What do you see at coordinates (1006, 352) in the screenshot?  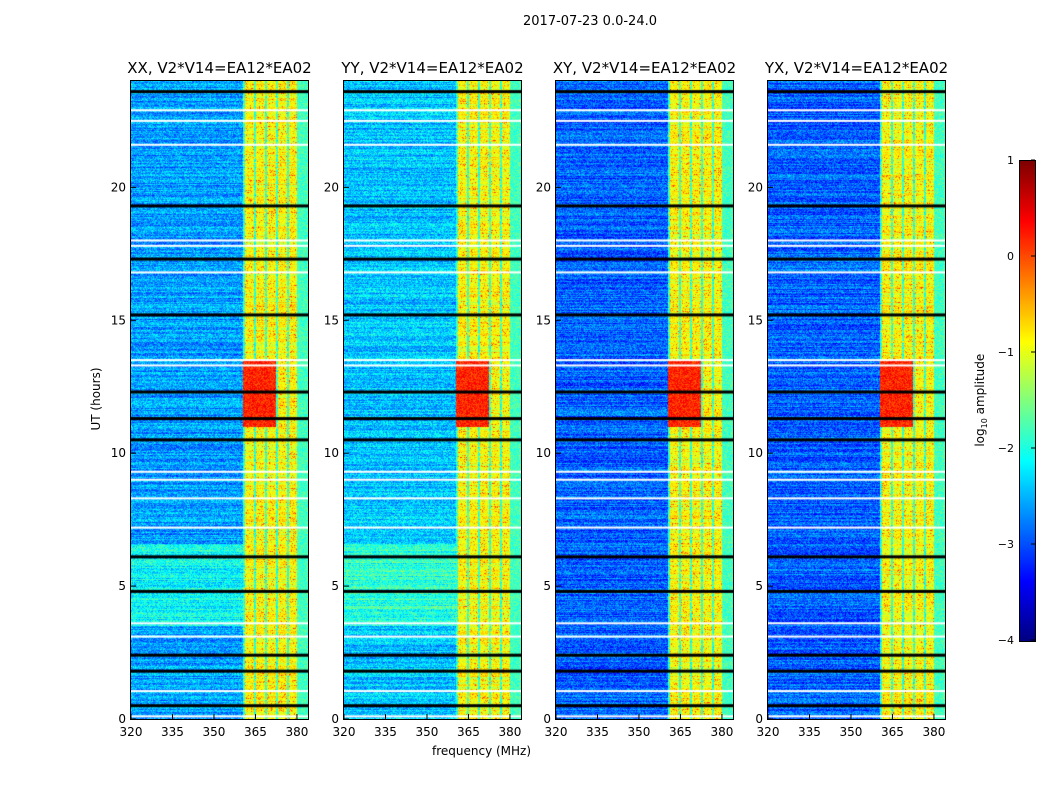 I see `colorbar-tick-label: −1` at bounding box center [1006, 352].